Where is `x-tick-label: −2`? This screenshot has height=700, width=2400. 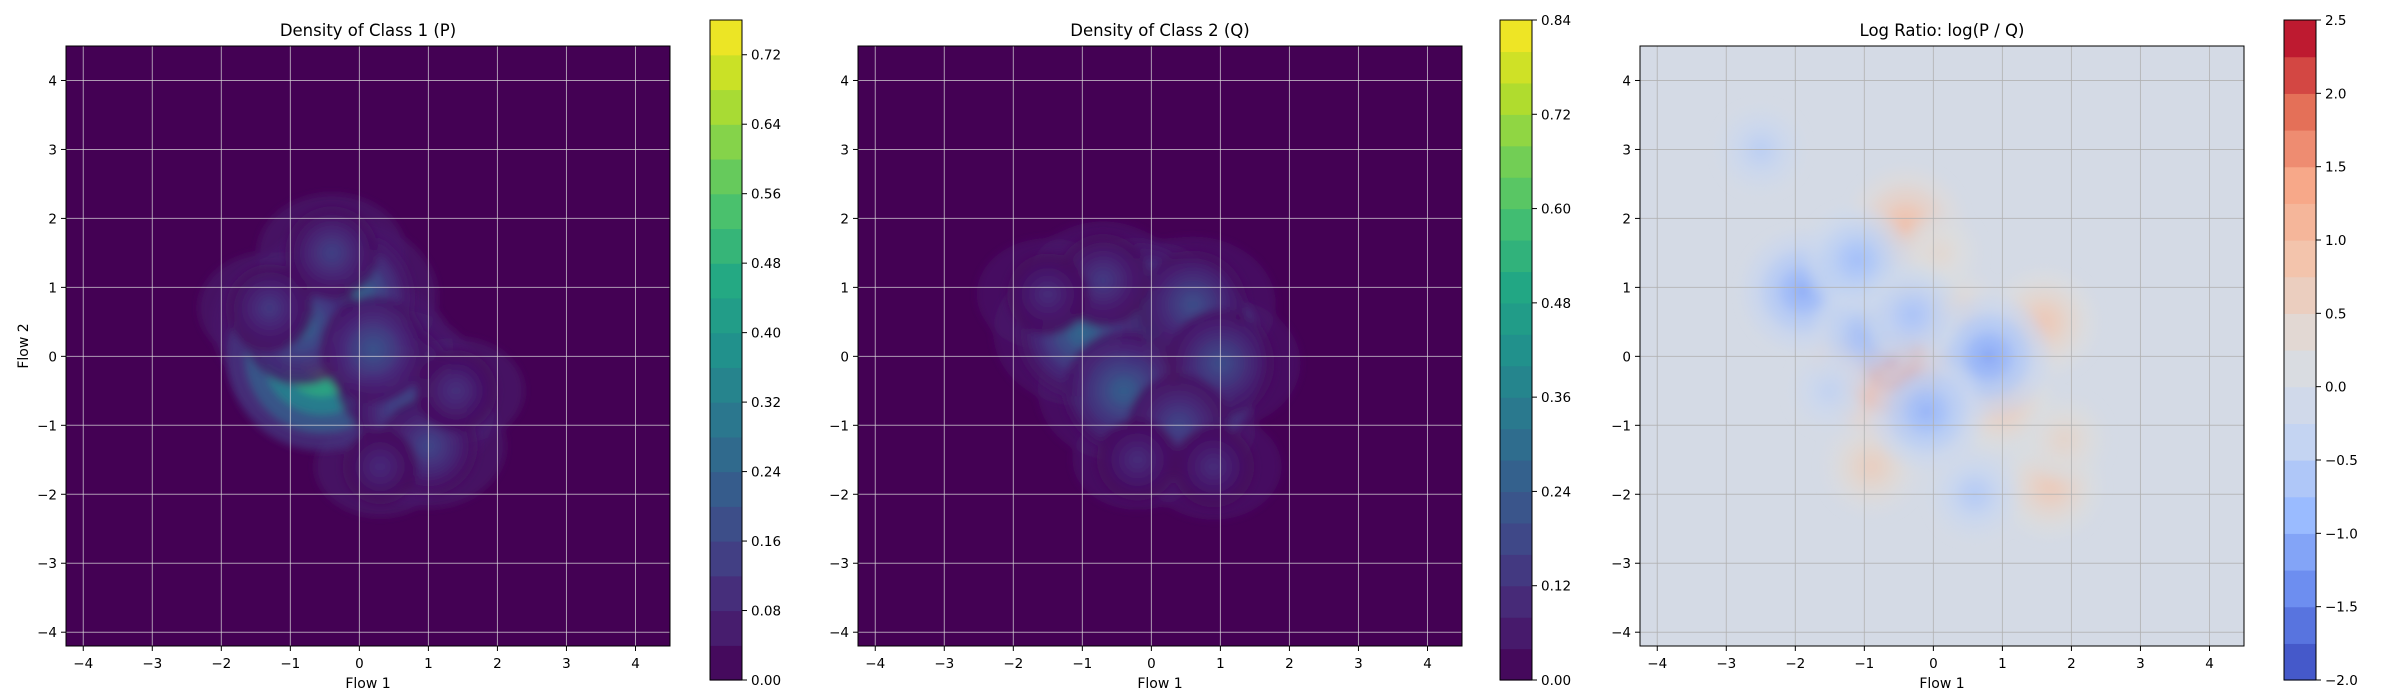 x-tick-label: −2 is located at coordinates (1795, 664).